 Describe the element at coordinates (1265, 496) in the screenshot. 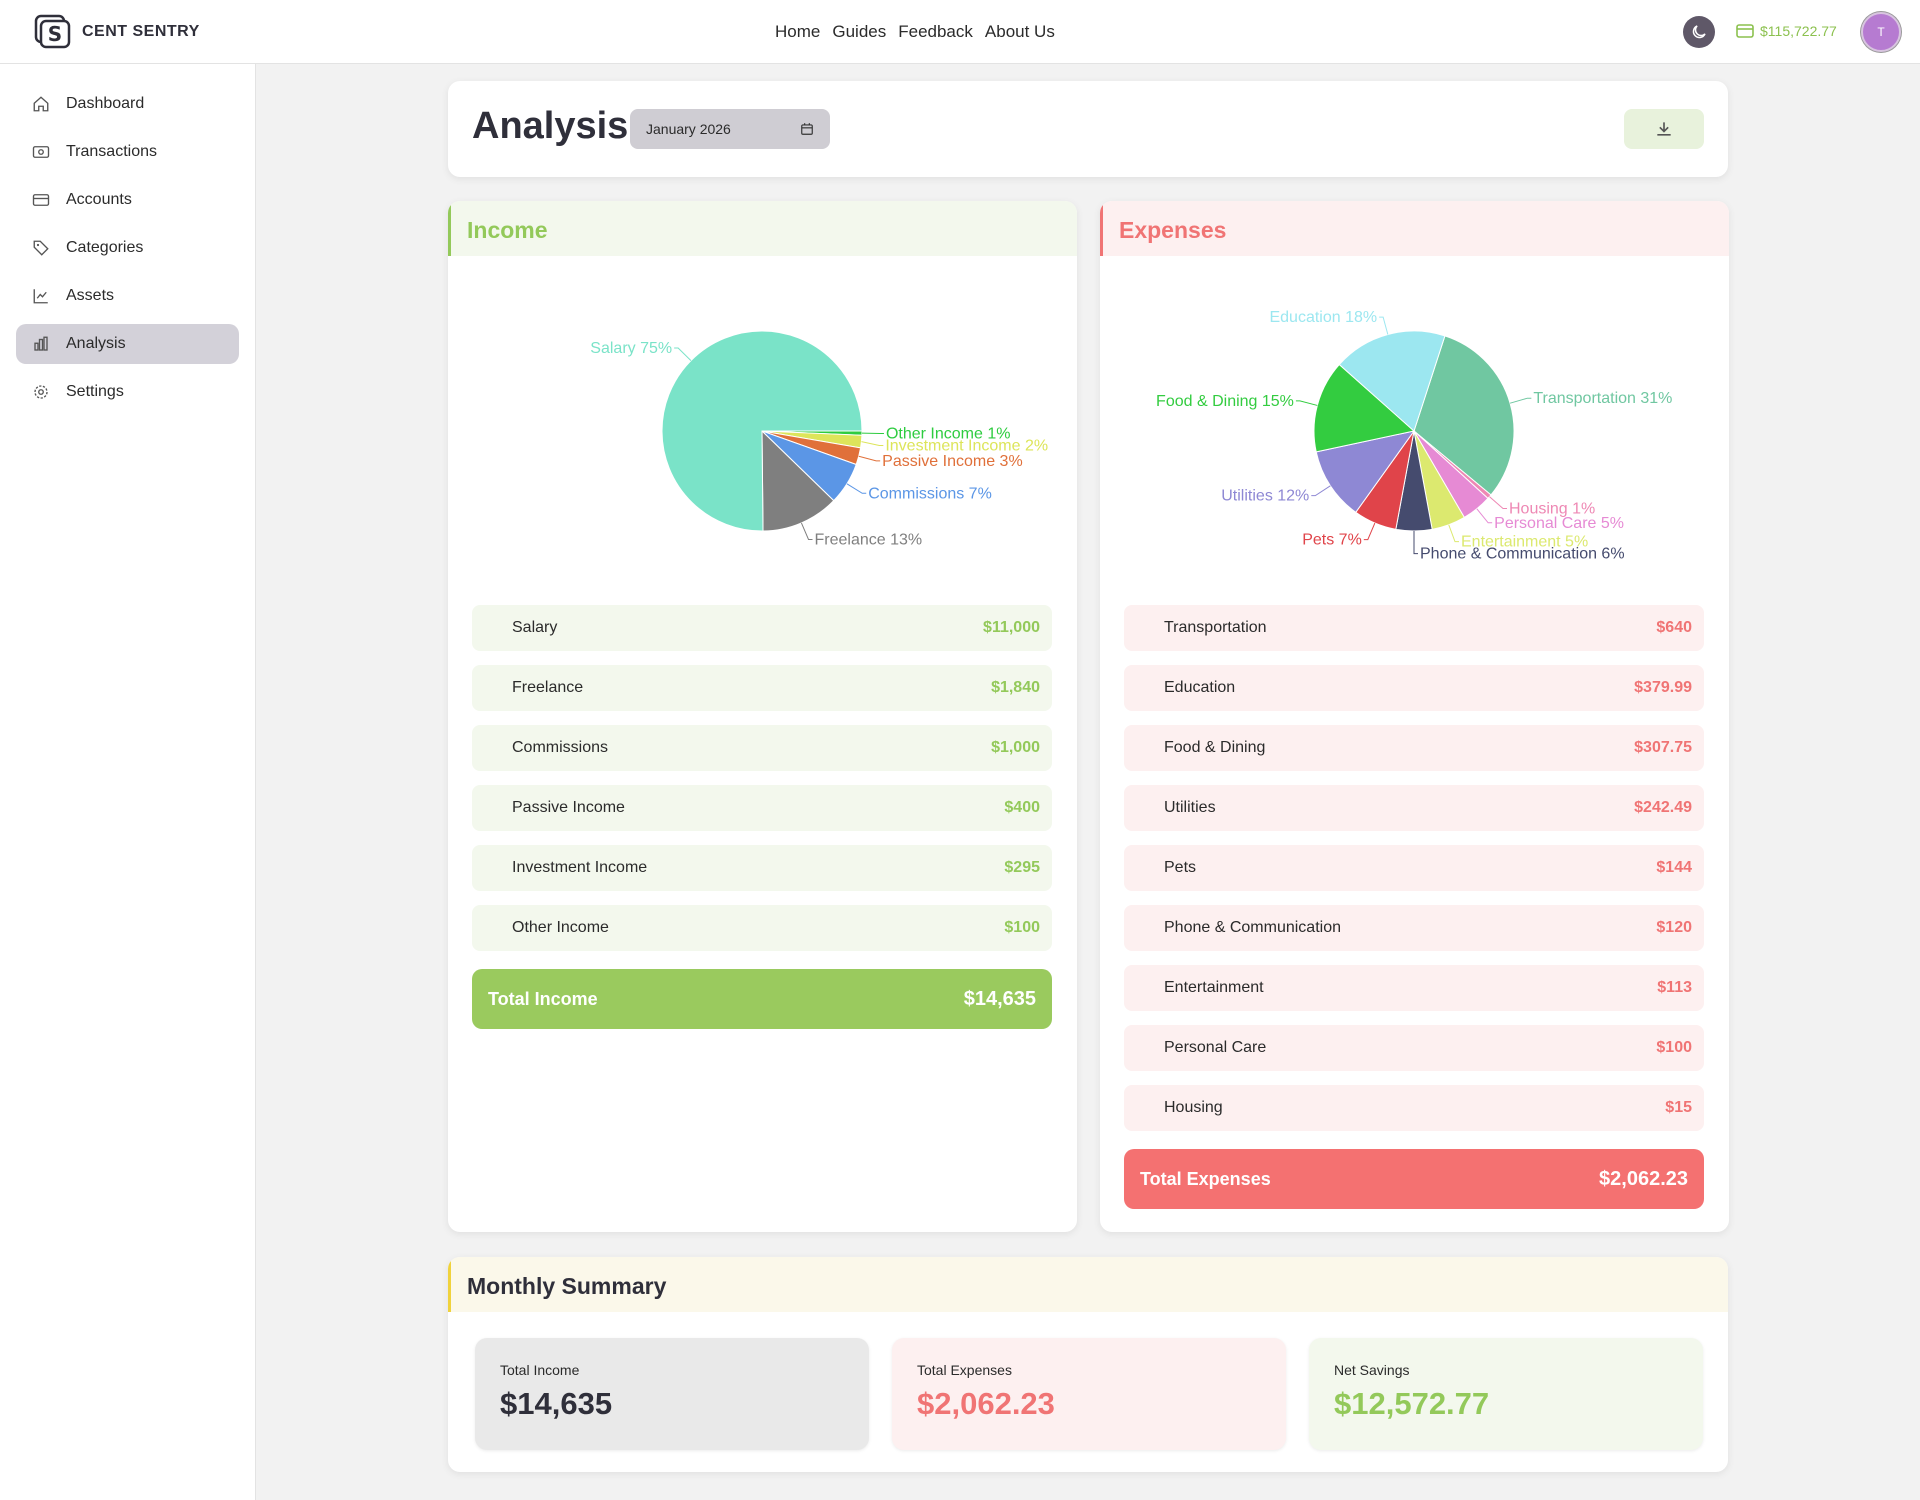

I see `pie-label-utilities: Utilities 12%` at that location.